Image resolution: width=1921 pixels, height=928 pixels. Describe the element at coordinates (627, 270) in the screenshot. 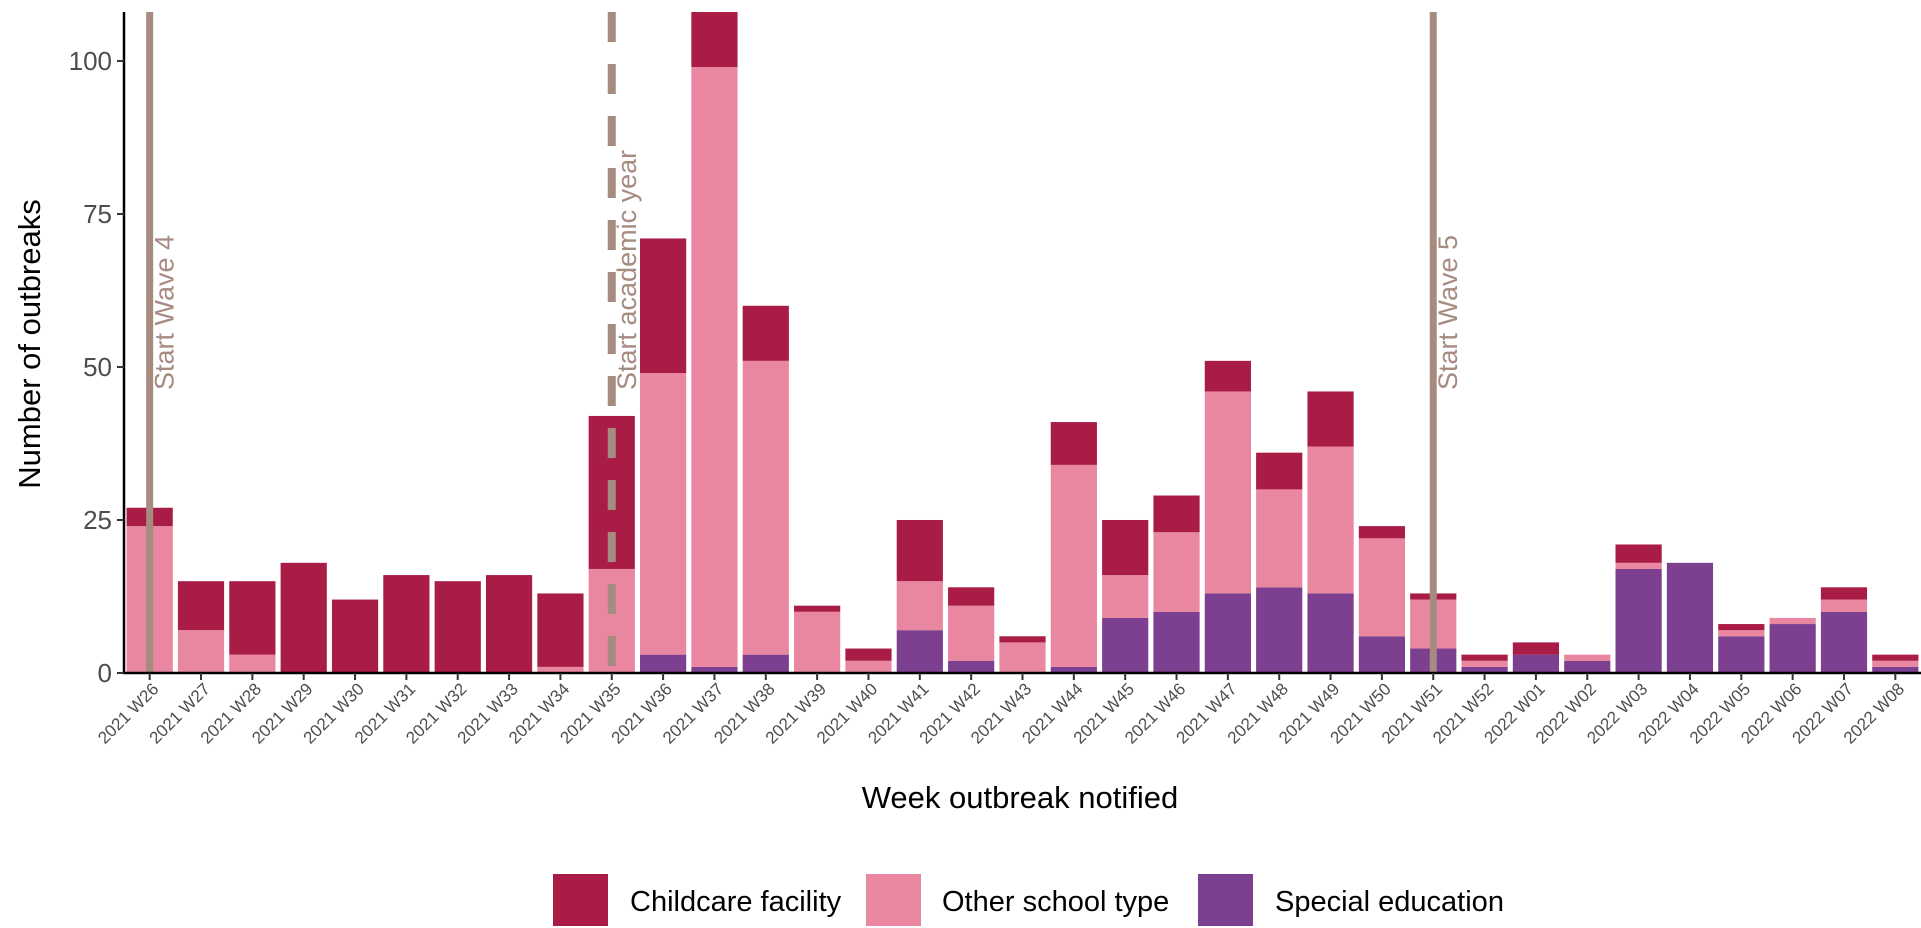

I see `reference-line-label: Start academic year` at that location.